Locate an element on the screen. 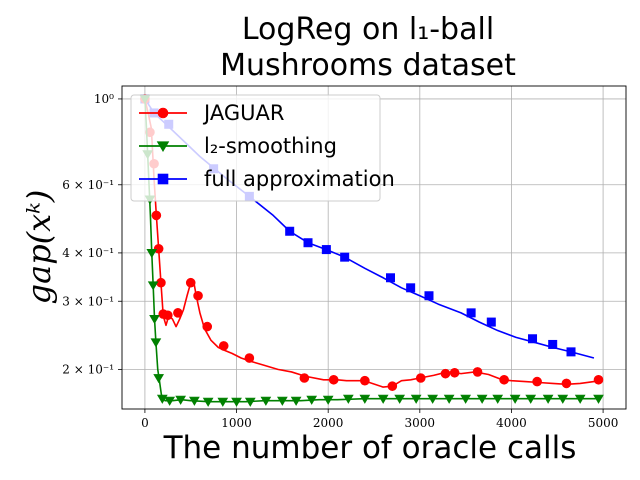  chart-title-line-1: LogReg on l₁-ball is located at coordinates (368, 29).